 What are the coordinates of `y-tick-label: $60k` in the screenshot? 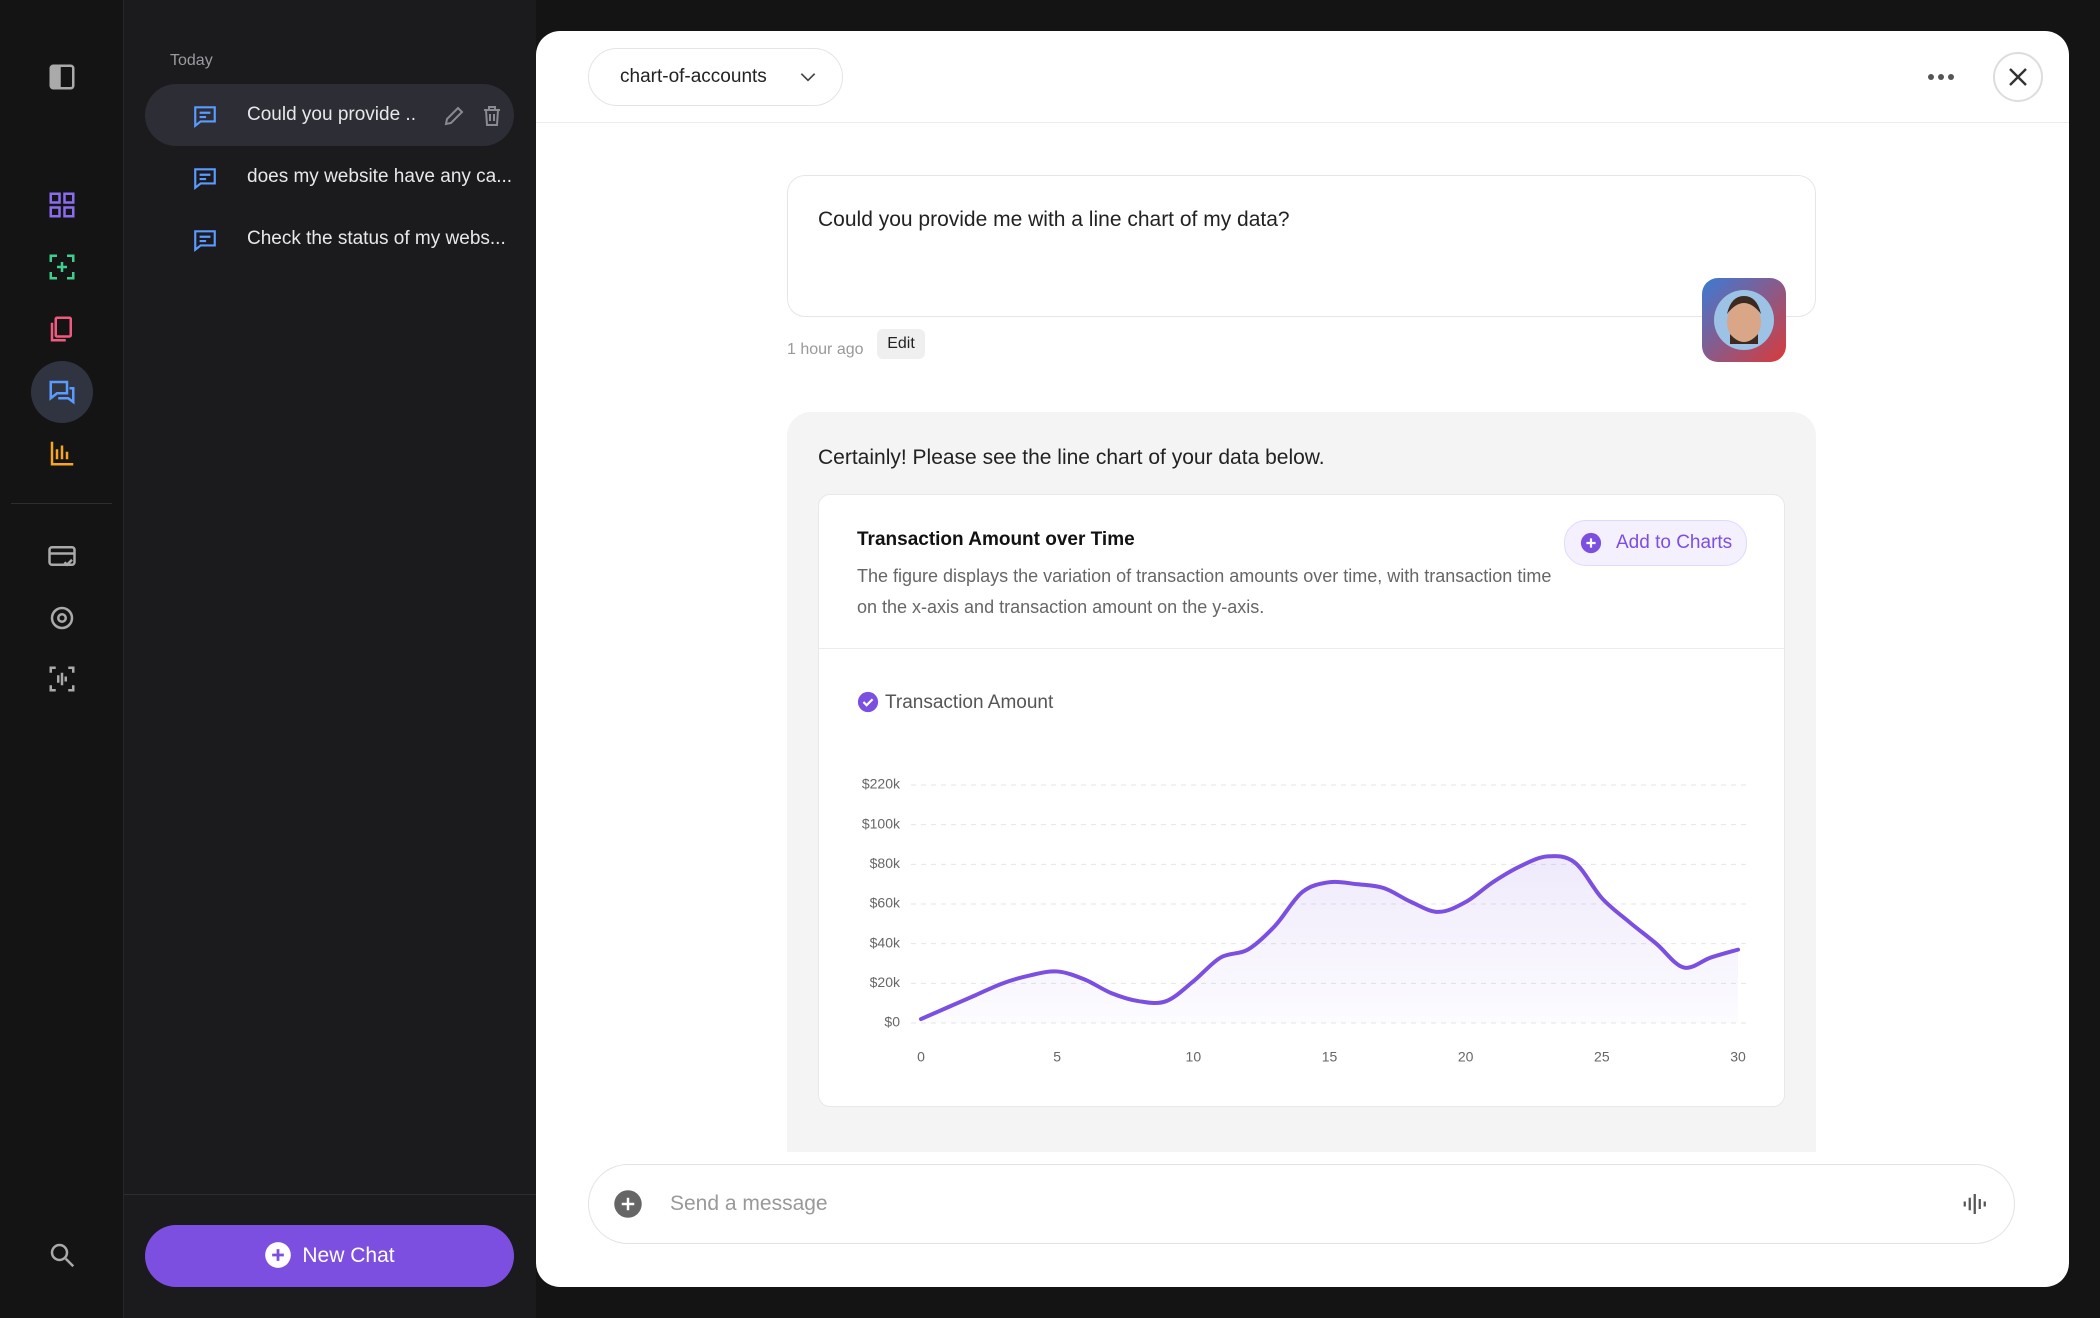 It's located at (885, 903).